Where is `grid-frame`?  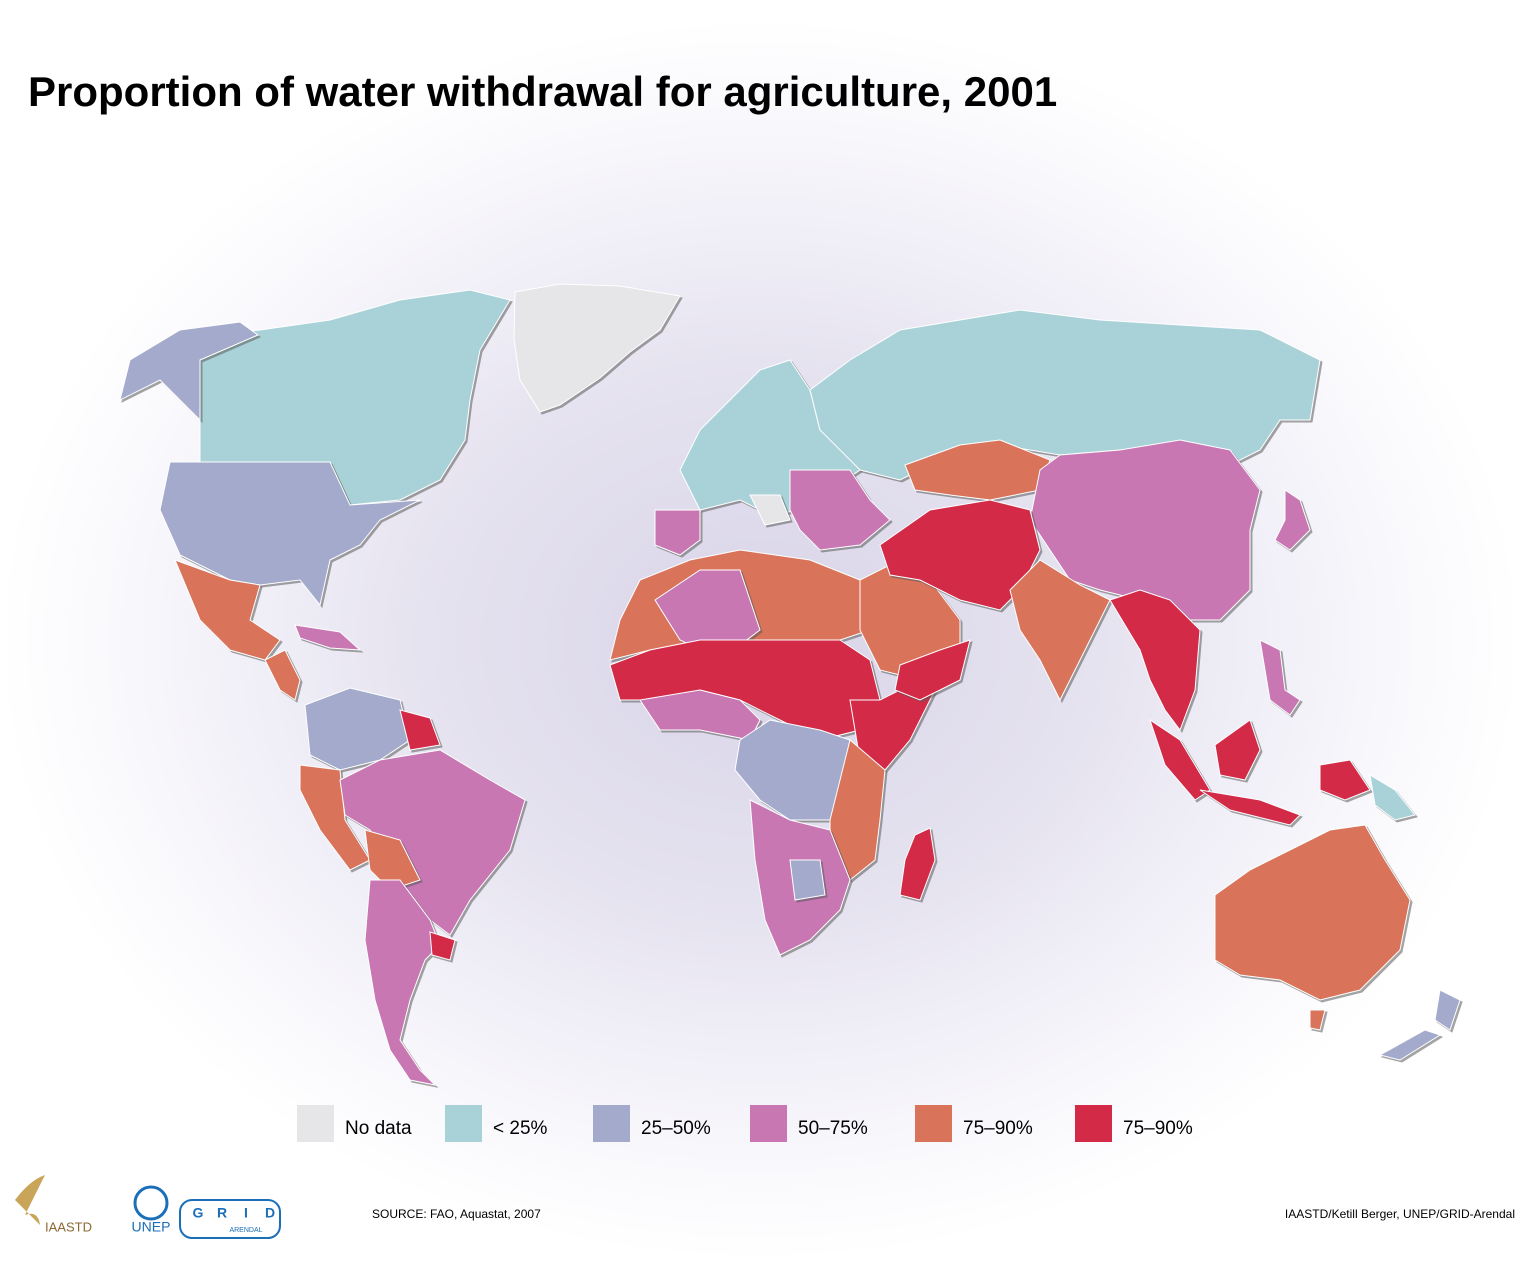 grid-frame is located at coordinates (230, 1219).